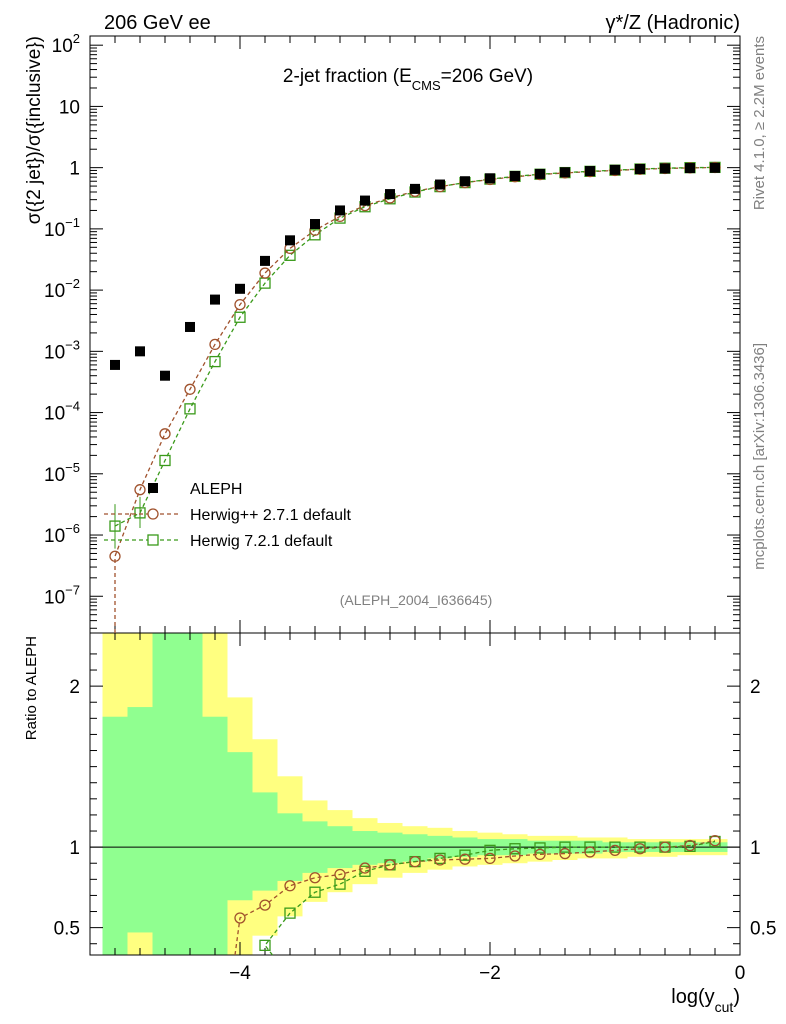 This screenshot has height=1024, width=786. Describe the element at coordinates (240, 973) in the screenshot. I see `x-tick-label: −4` at that location.